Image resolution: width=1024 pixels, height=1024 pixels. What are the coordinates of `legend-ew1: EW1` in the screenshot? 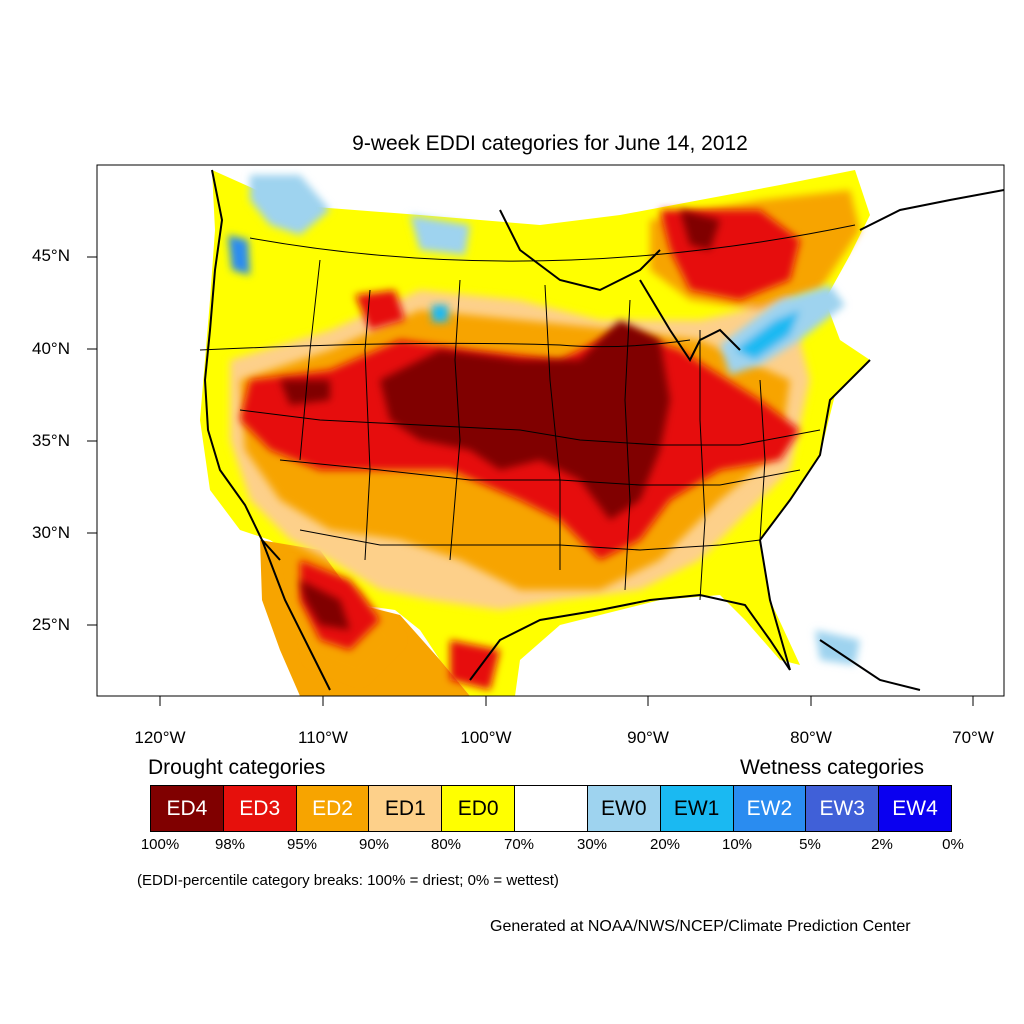 It's located at (697, 808).